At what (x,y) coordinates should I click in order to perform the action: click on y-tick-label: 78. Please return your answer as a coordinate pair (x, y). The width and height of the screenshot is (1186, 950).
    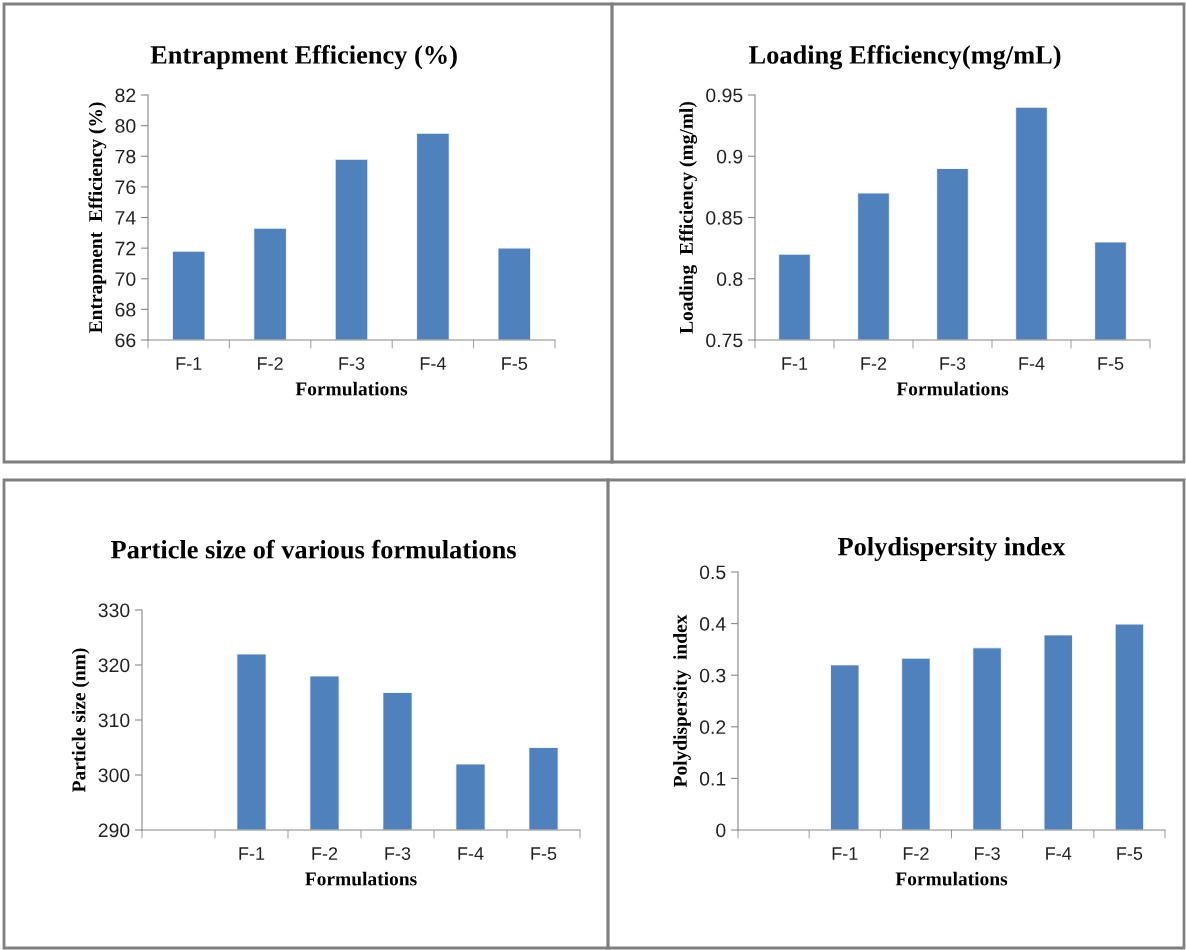
    Looking at the image, I should click on (125, 156).